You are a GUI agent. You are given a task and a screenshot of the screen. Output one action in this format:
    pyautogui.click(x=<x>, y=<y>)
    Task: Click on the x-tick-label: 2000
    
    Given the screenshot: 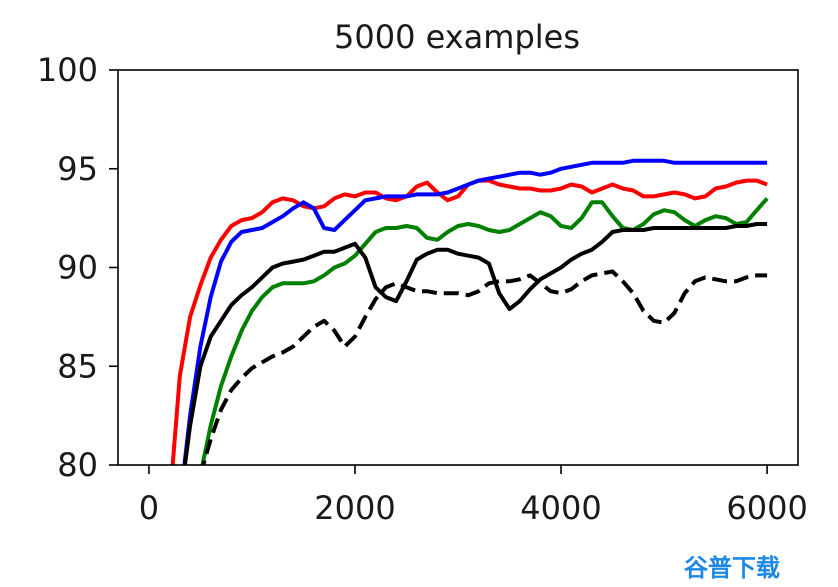 What is the action you would take?
    pyautogui.click(x=354, y=508)
    